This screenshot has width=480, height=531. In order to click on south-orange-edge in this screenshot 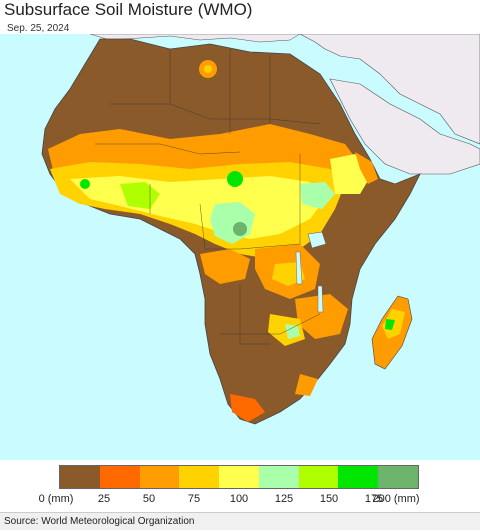, I will do `click(247, 408)`.